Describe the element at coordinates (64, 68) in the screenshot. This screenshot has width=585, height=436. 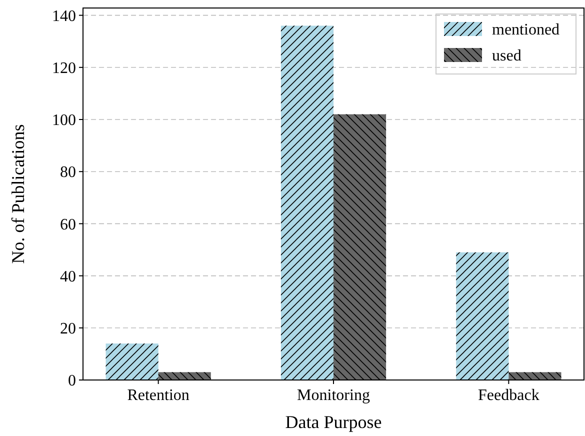
I see `y-tick-label: 120` at that location.